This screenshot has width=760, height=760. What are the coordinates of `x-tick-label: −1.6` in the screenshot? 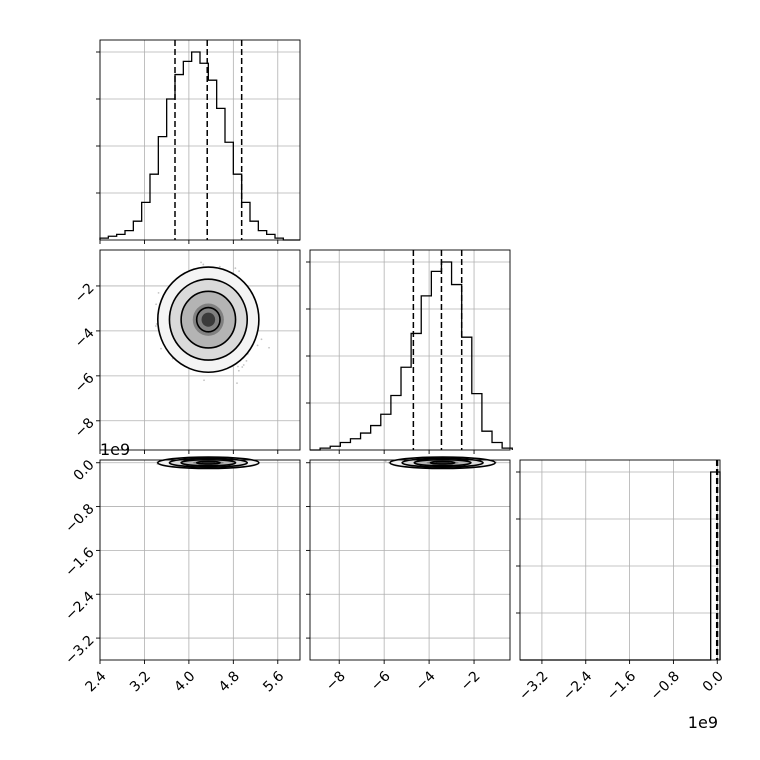 It's located at (621, 685).